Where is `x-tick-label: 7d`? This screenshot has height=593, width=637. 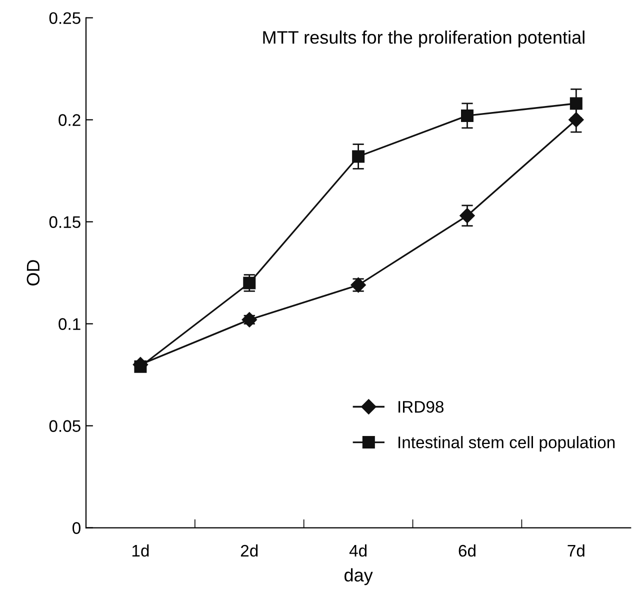 x-tick-label: 7d is located at coordinates (576, 550).